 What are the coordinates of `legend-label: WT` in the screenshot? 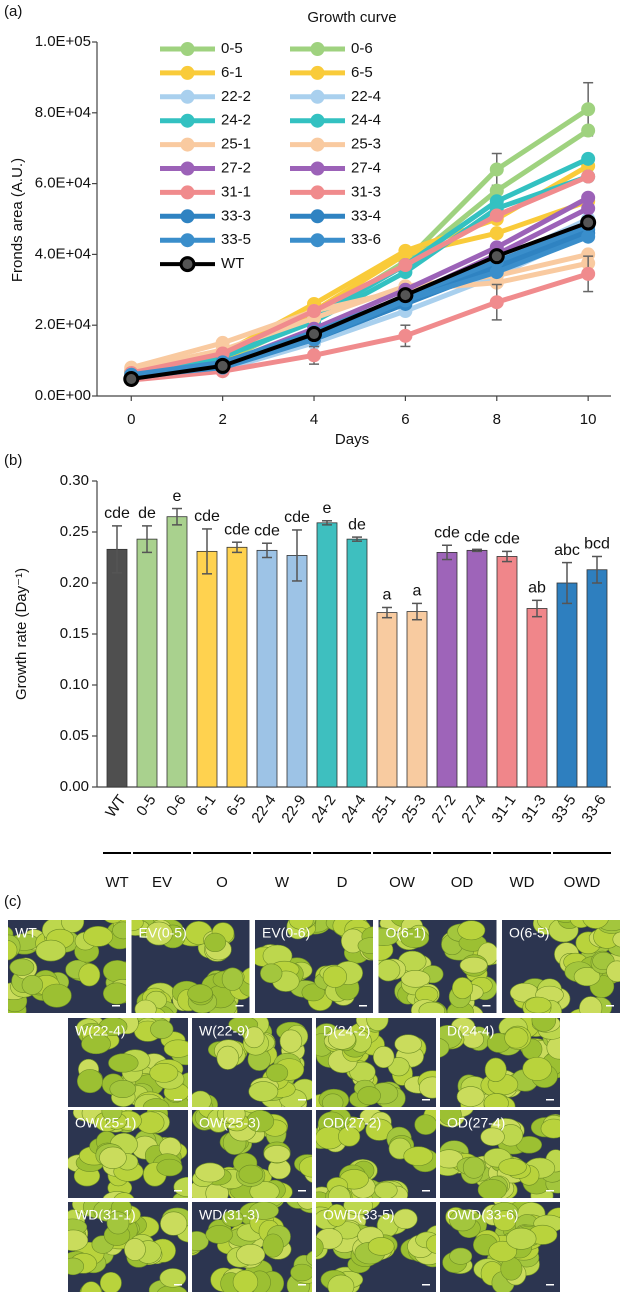 It's located at (232, 263).